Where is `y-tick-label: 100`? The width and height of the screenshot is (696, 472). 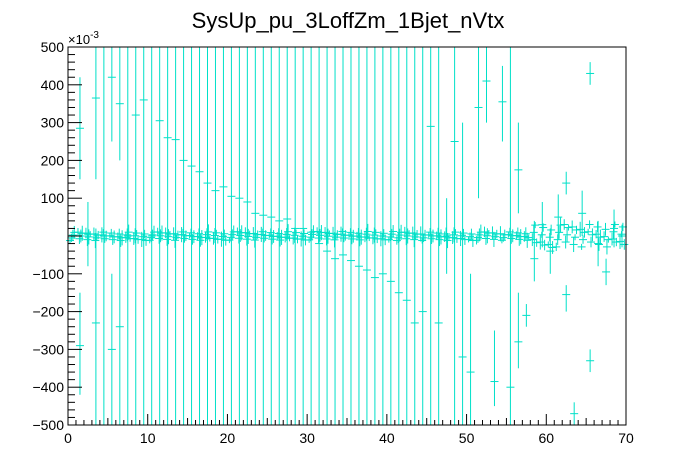 y-tick-label: 100 is located at coordinates (53, 198).